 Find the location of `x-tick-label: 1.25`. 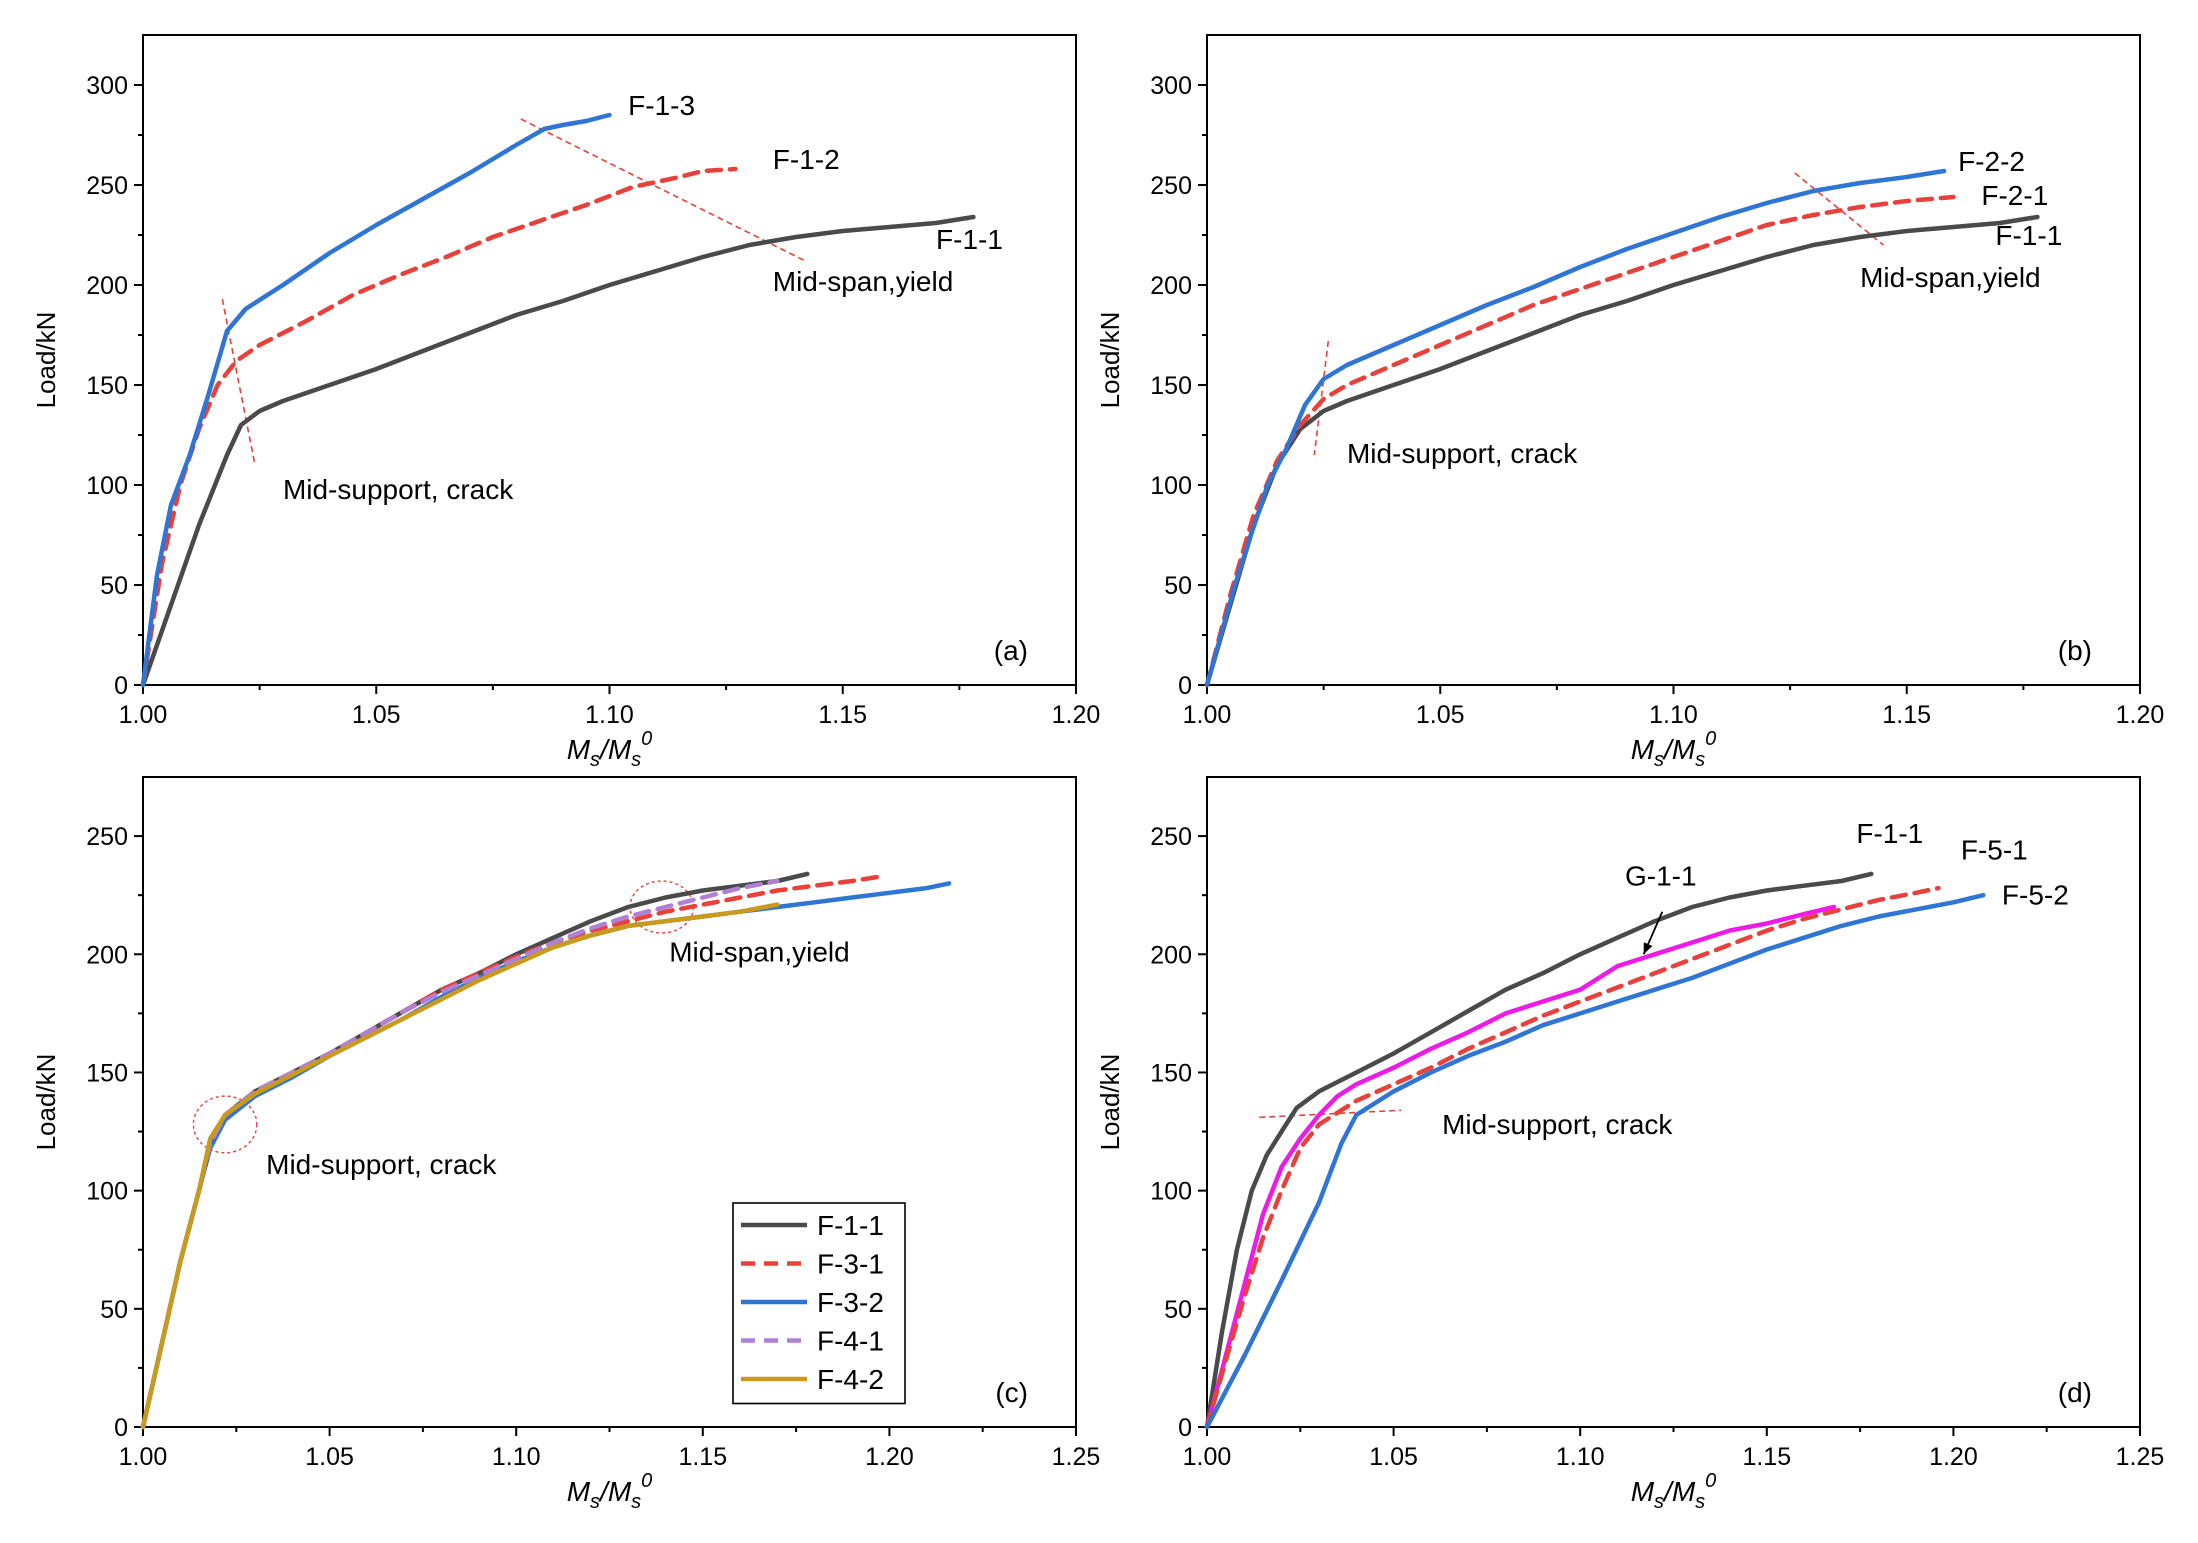

x-tick-label: 1.25 is located at coordinates (1076, 1457).